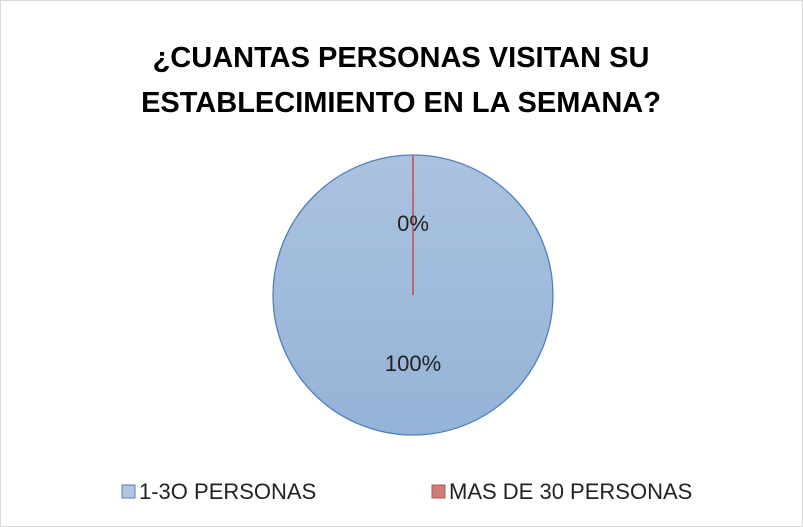 The image size is (803, 527). I want to click on data-label: 100%, so click(413, 363).